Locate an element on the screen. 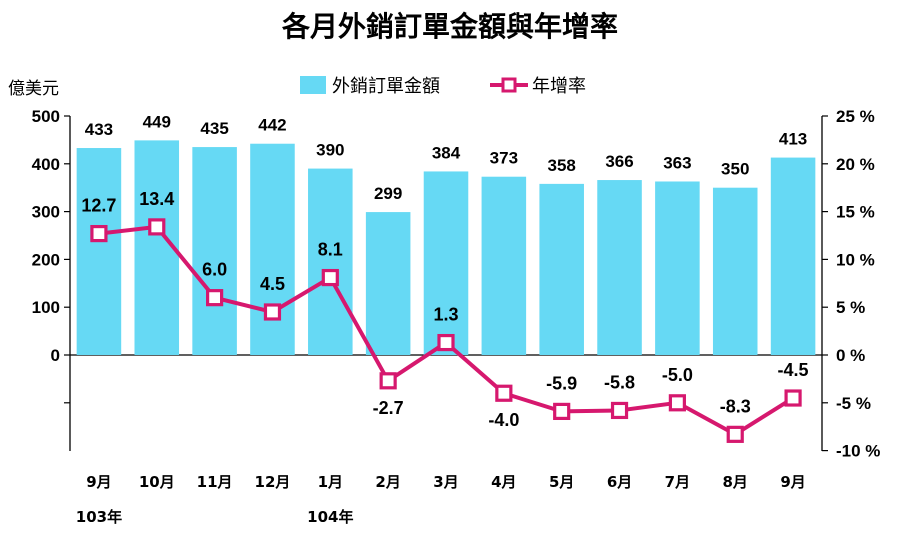  bar-value-label: 384 is located at coordinates (446, 152).